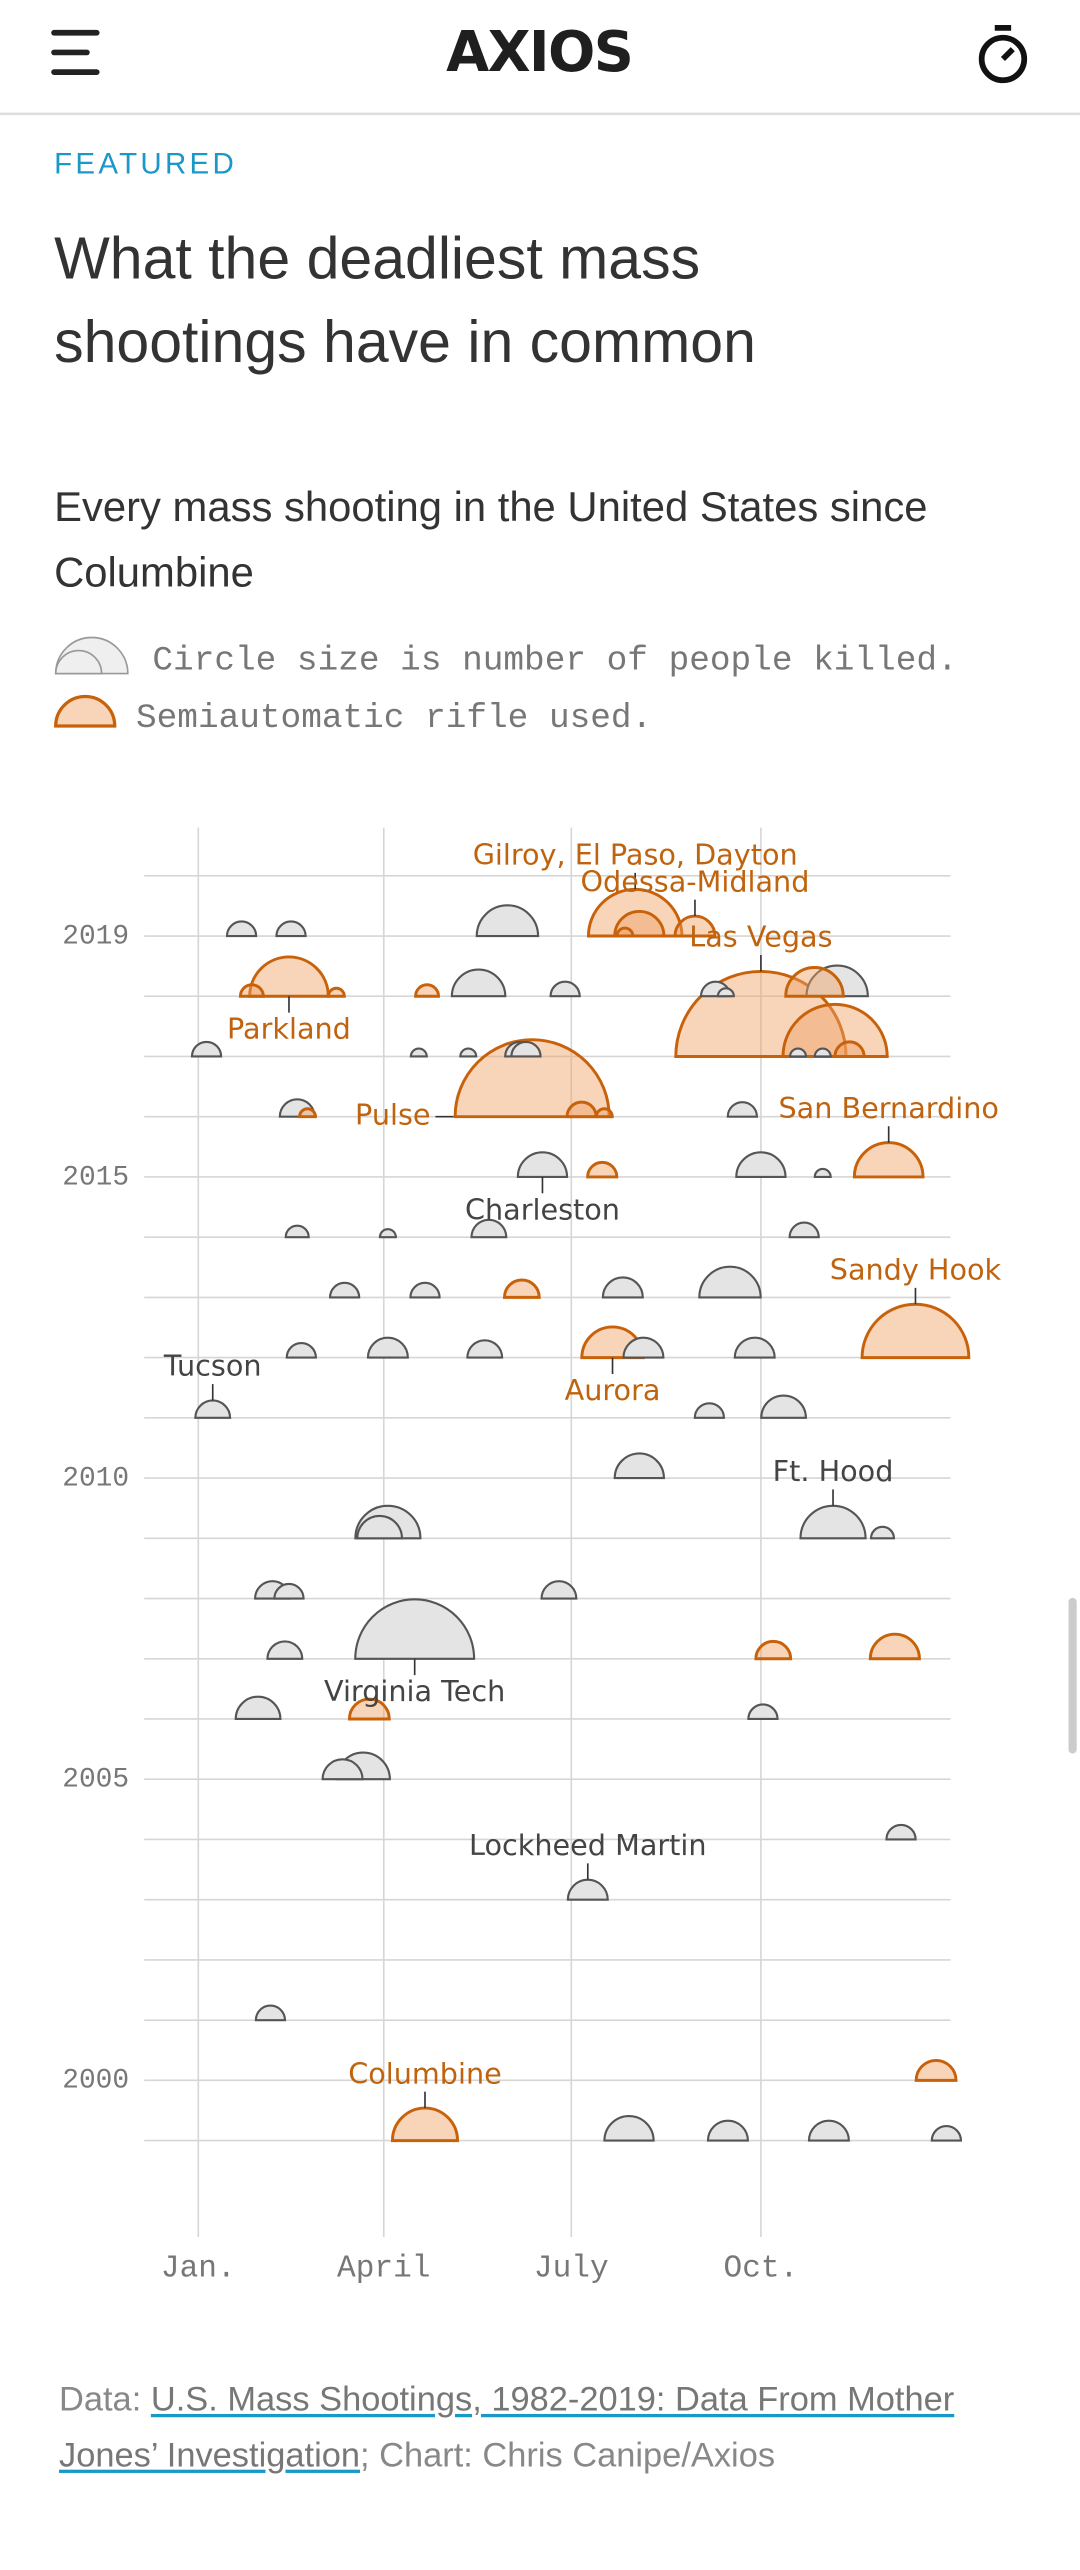 Image resolution: width=1080 pixels, height=2570 pixels. What do you see at coordinates (1003, 54) in the screenshot?
I see `timer-icon` at bounding box center [1003, 54].